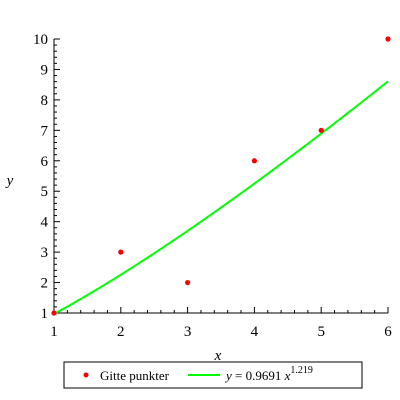 The width and height of the screenshot is (400, 400). Describe the element at coordinates (258, 375) in the screenshot. I see `legend-eq-middle: = 0.9691` at that location.